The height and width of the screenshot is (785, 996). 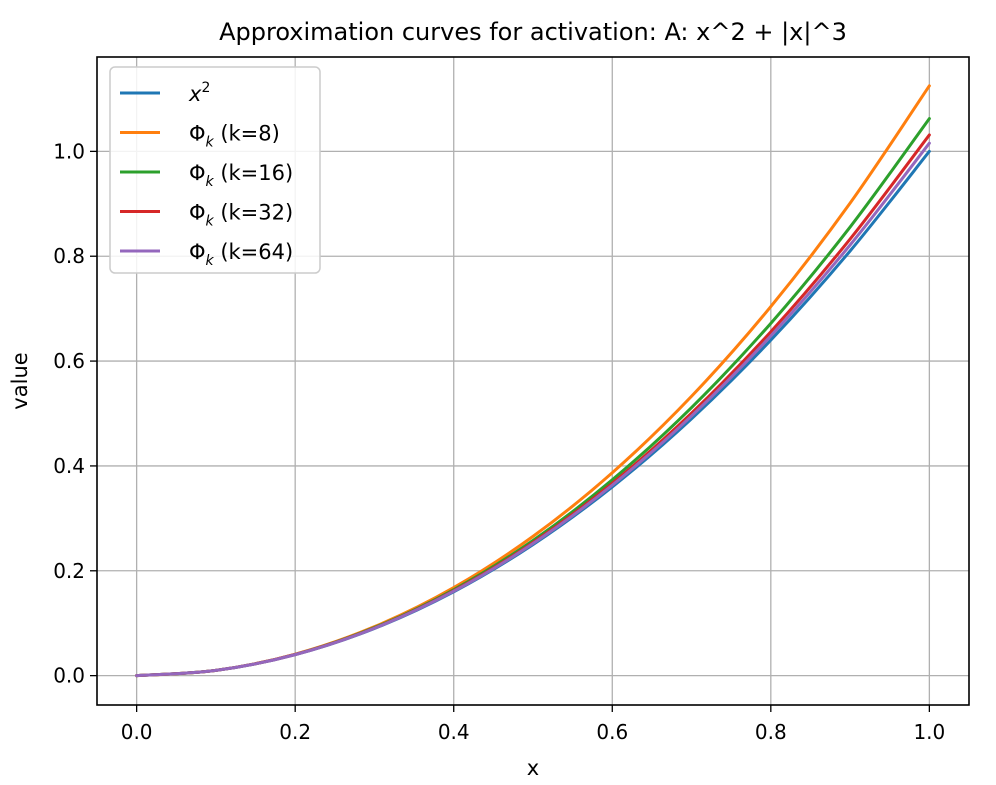 I want to click on x-tick-label: 1.0, so click(x=929, y=732).